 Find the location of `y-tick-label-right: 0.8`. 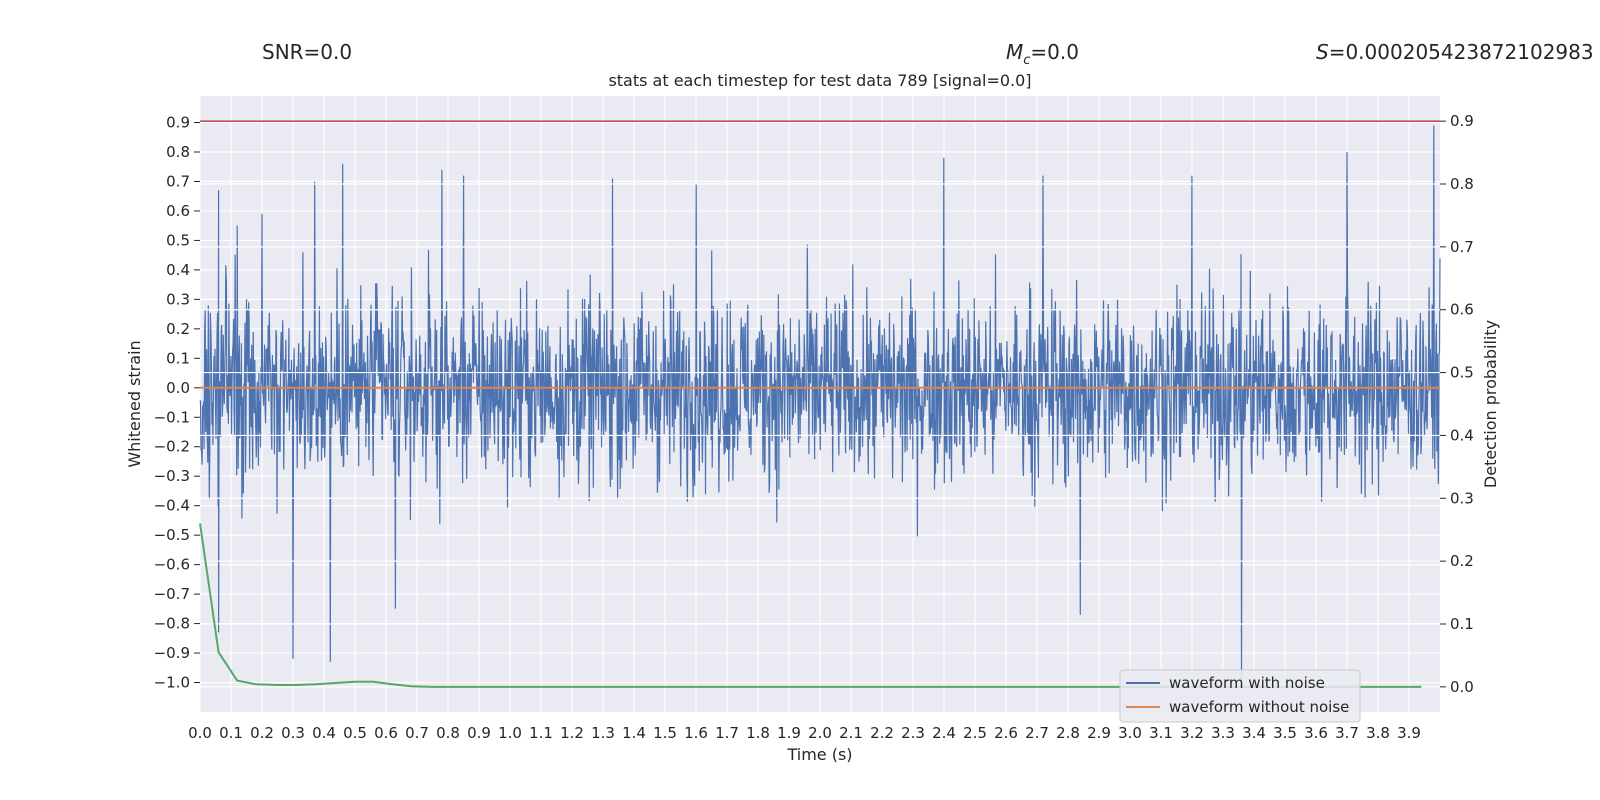

y-tick-label-right: 0.8 is located at coordinates (1462, 184).